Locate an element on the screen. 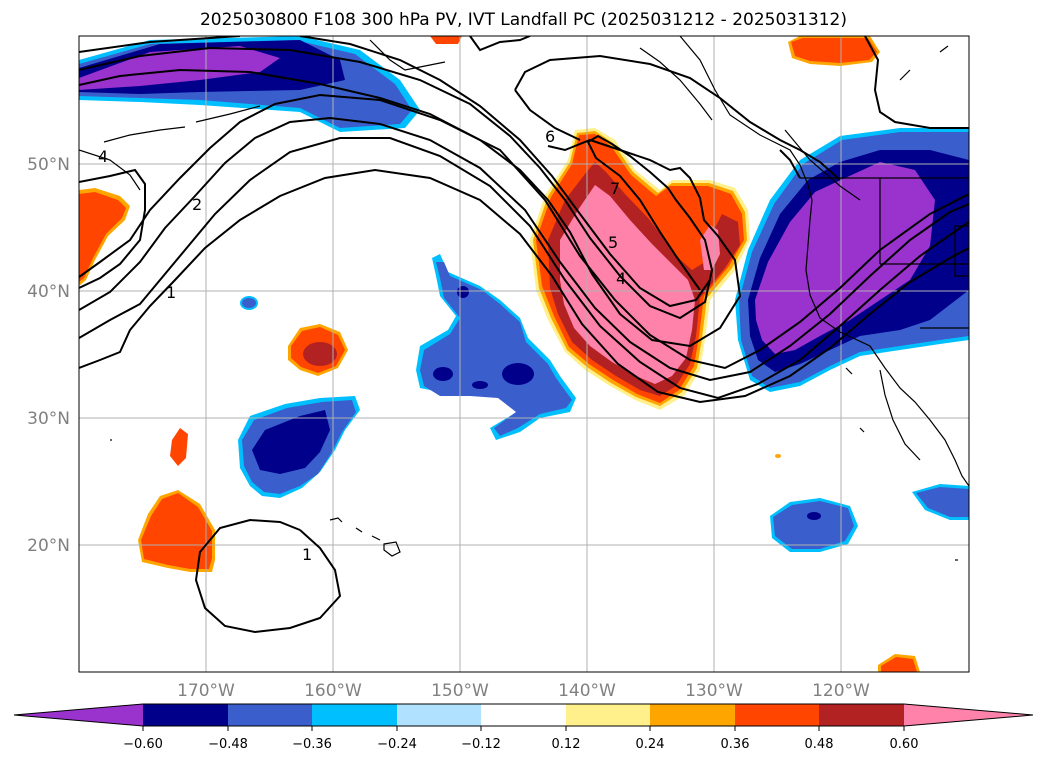 The image size is (1047, 765). colorbar-tick-label: −0.48 is located at coordinates (228, 744).